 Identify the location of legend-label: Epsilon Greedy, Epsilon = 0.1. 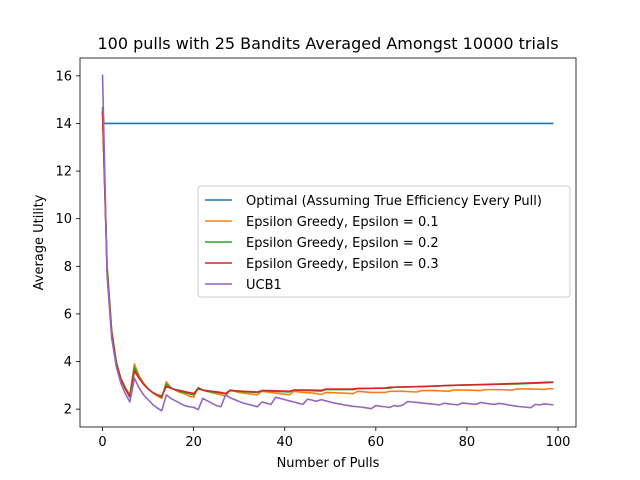
(342, 222).